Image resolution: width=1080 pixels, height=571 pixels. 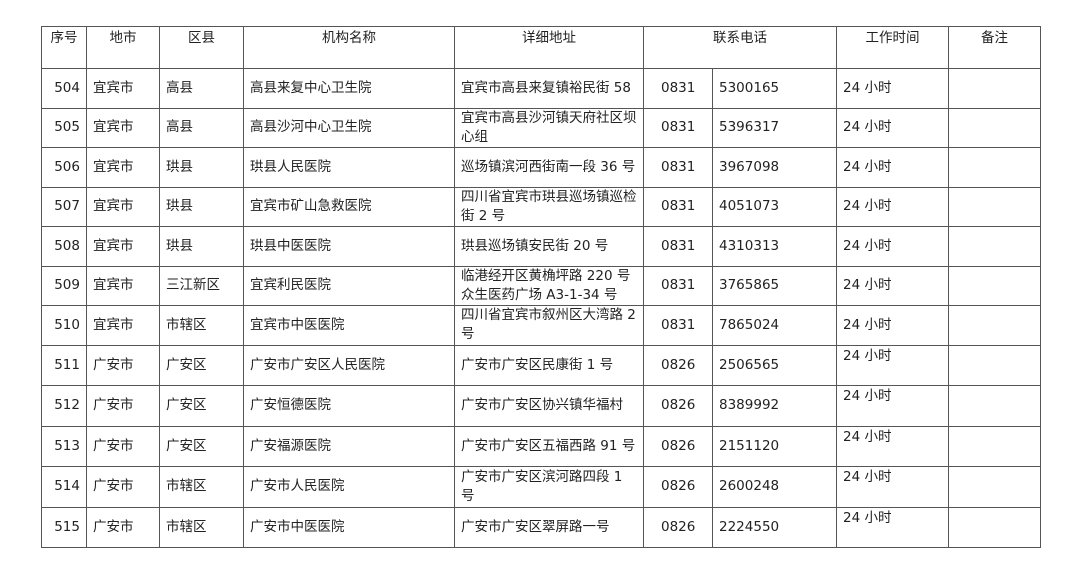 I want to click on cell-name: 广安市中医医院, so click(x=349, y=527).